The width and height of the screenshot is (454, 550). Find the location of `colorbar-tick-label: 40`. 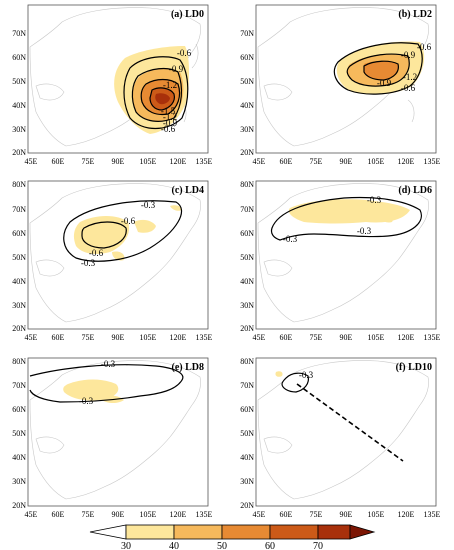

colorbar-tick-label: 40 is located at coordinates (174, 545).